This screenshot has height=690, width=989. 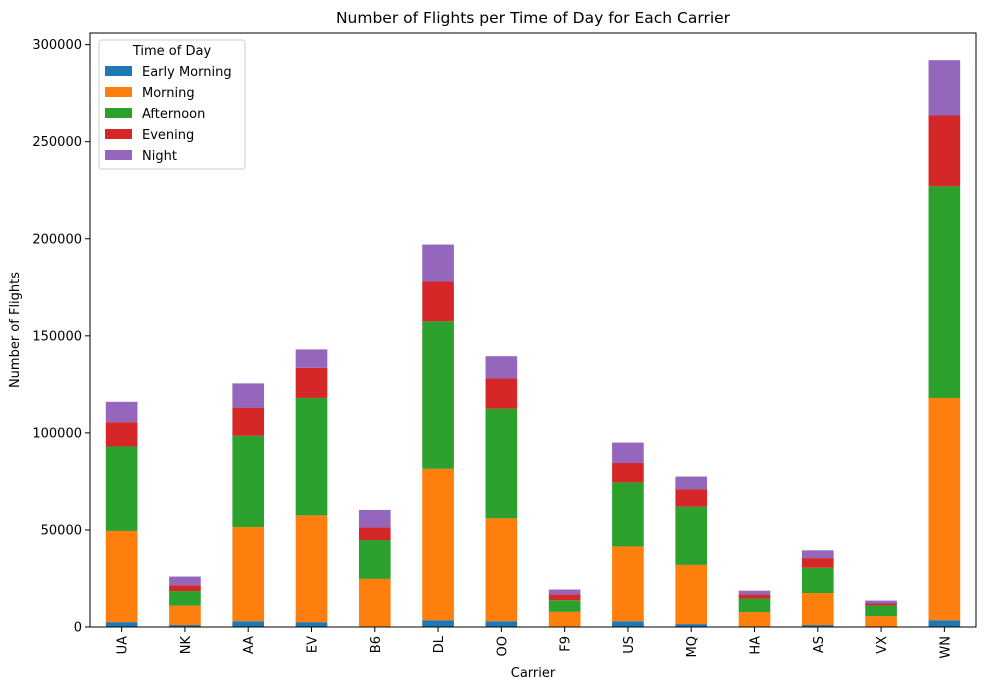 I want to click on bar-segment-F9-night, so click(x=564, y=592).